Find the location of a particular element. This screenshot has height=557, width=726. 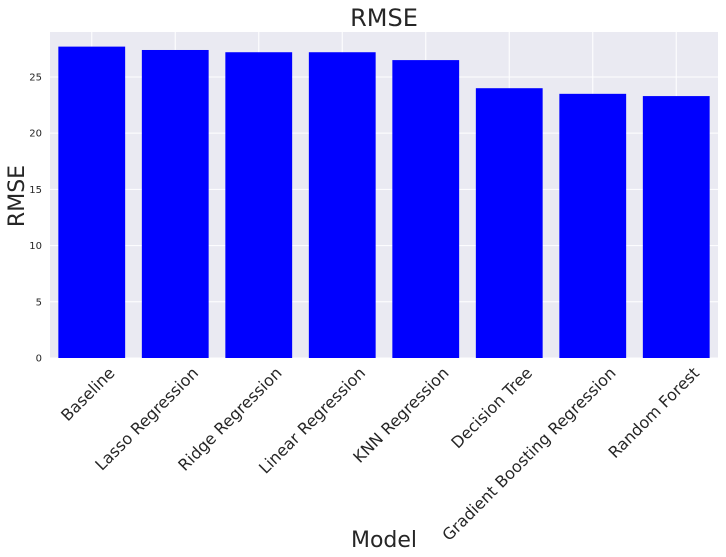

x-tick-label: Decision Tree is located at coordinates (491, 407).